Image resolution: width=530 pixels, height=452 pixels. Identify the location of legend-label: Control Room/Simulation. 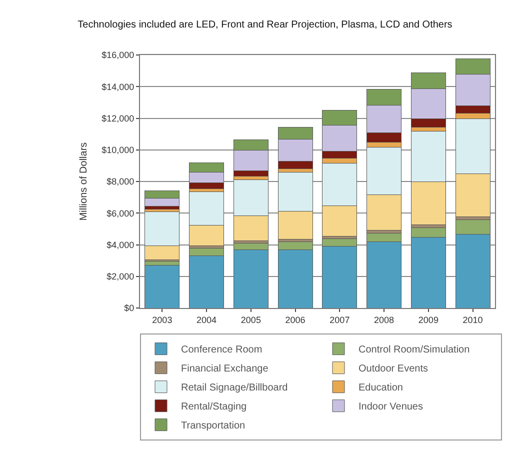
(414, 350).